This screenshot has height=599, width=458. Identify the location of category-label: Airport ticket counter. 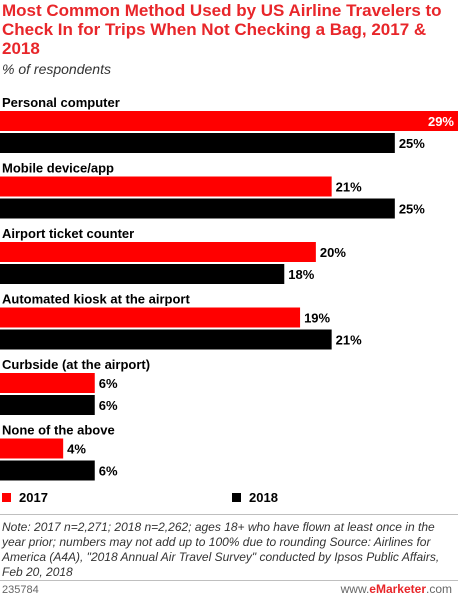
(68, 233).